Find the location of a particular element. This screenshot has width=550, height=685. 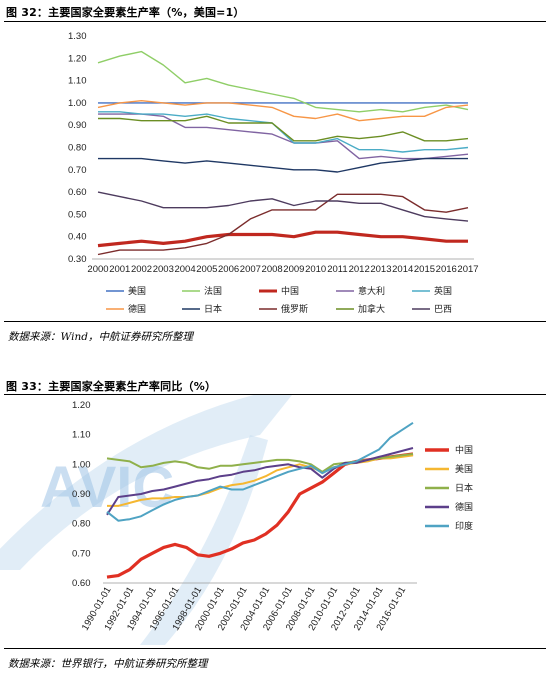

chart2-series is located at coordinates (260, 500).